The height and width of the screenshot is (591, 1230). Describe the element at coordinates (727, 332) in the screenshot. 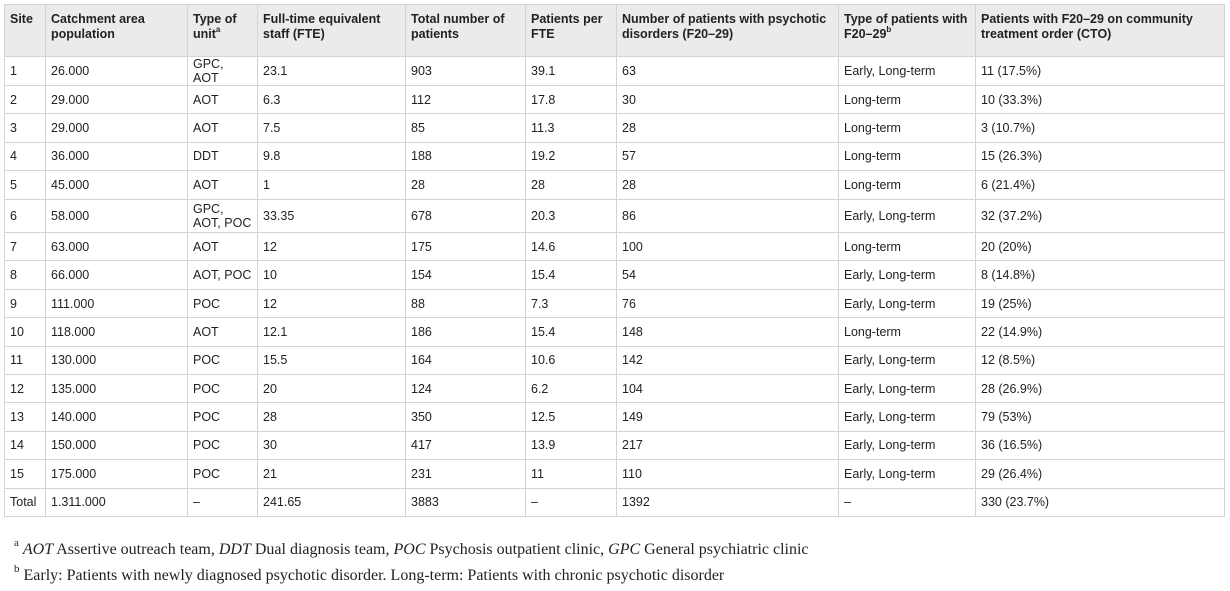

I see `cell-psychotic-count: 148` at that location.